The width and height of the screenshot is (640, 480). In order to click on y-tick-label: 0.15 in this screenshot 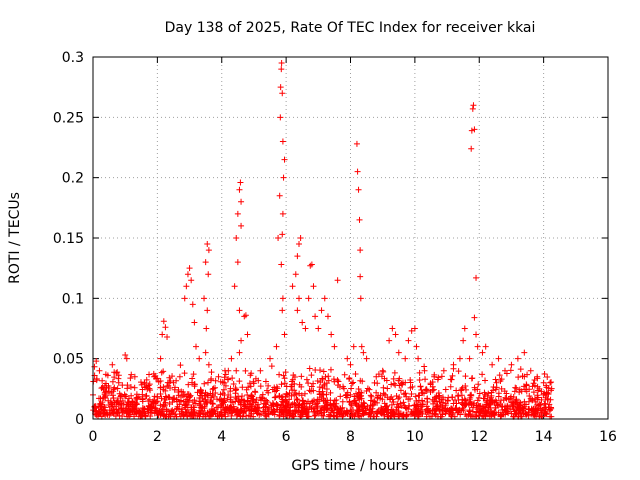, I will do `click(68, 239)`.